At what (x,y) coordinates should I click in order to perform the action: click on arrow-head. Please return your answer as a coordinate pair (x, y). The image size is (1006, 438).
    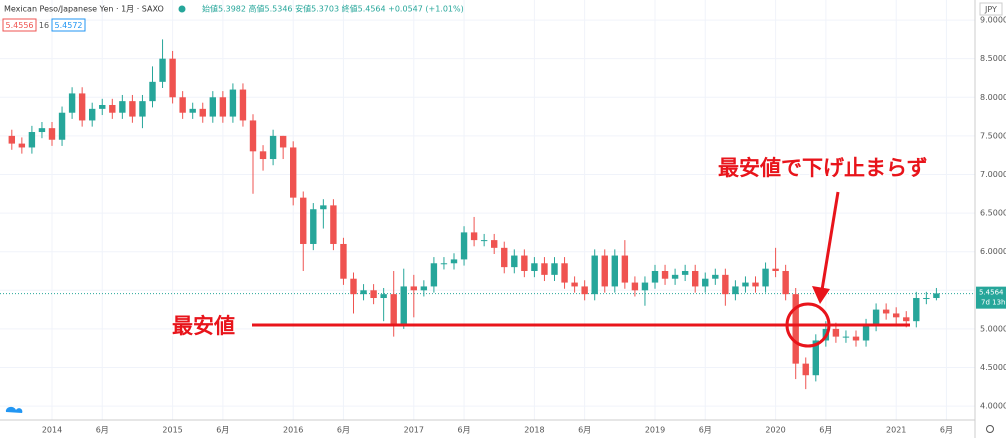
    Looking at the image, I should click on (821, 295).